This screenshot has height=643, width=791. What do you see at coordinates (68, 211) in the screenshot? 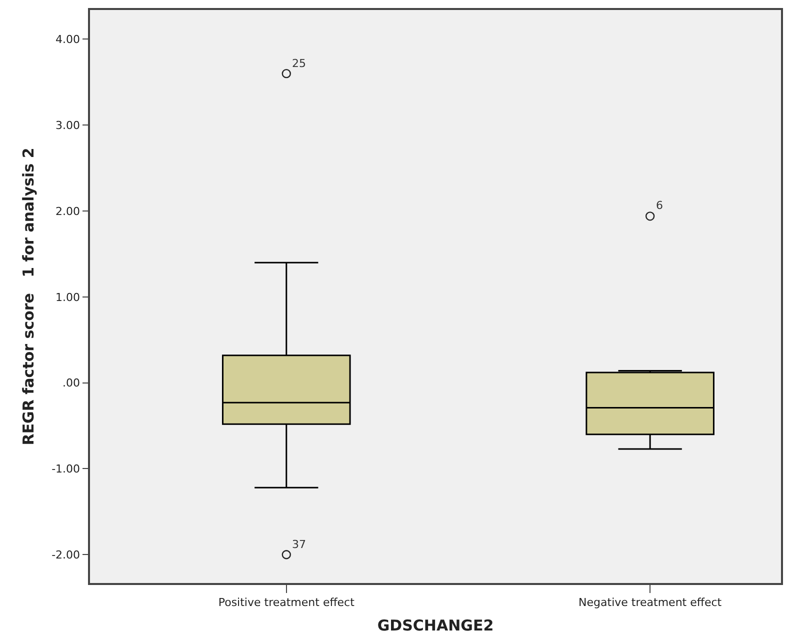
I see `y-tick-label: 2.00` at bounding box center [68, 211].